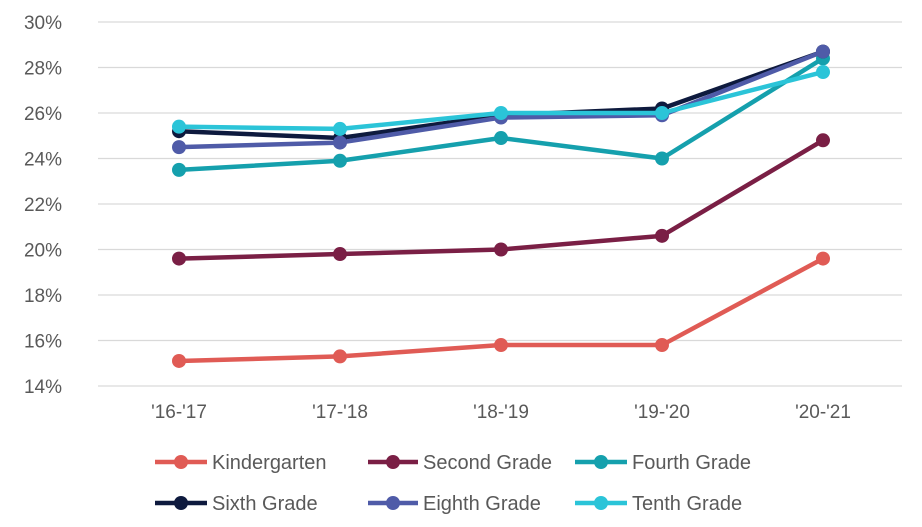 The width and height of the screenshot is (922, 527). Describe the element at coordinates (43, 342) in the screenshot. I see `y-tick-label: 16%` at that location.